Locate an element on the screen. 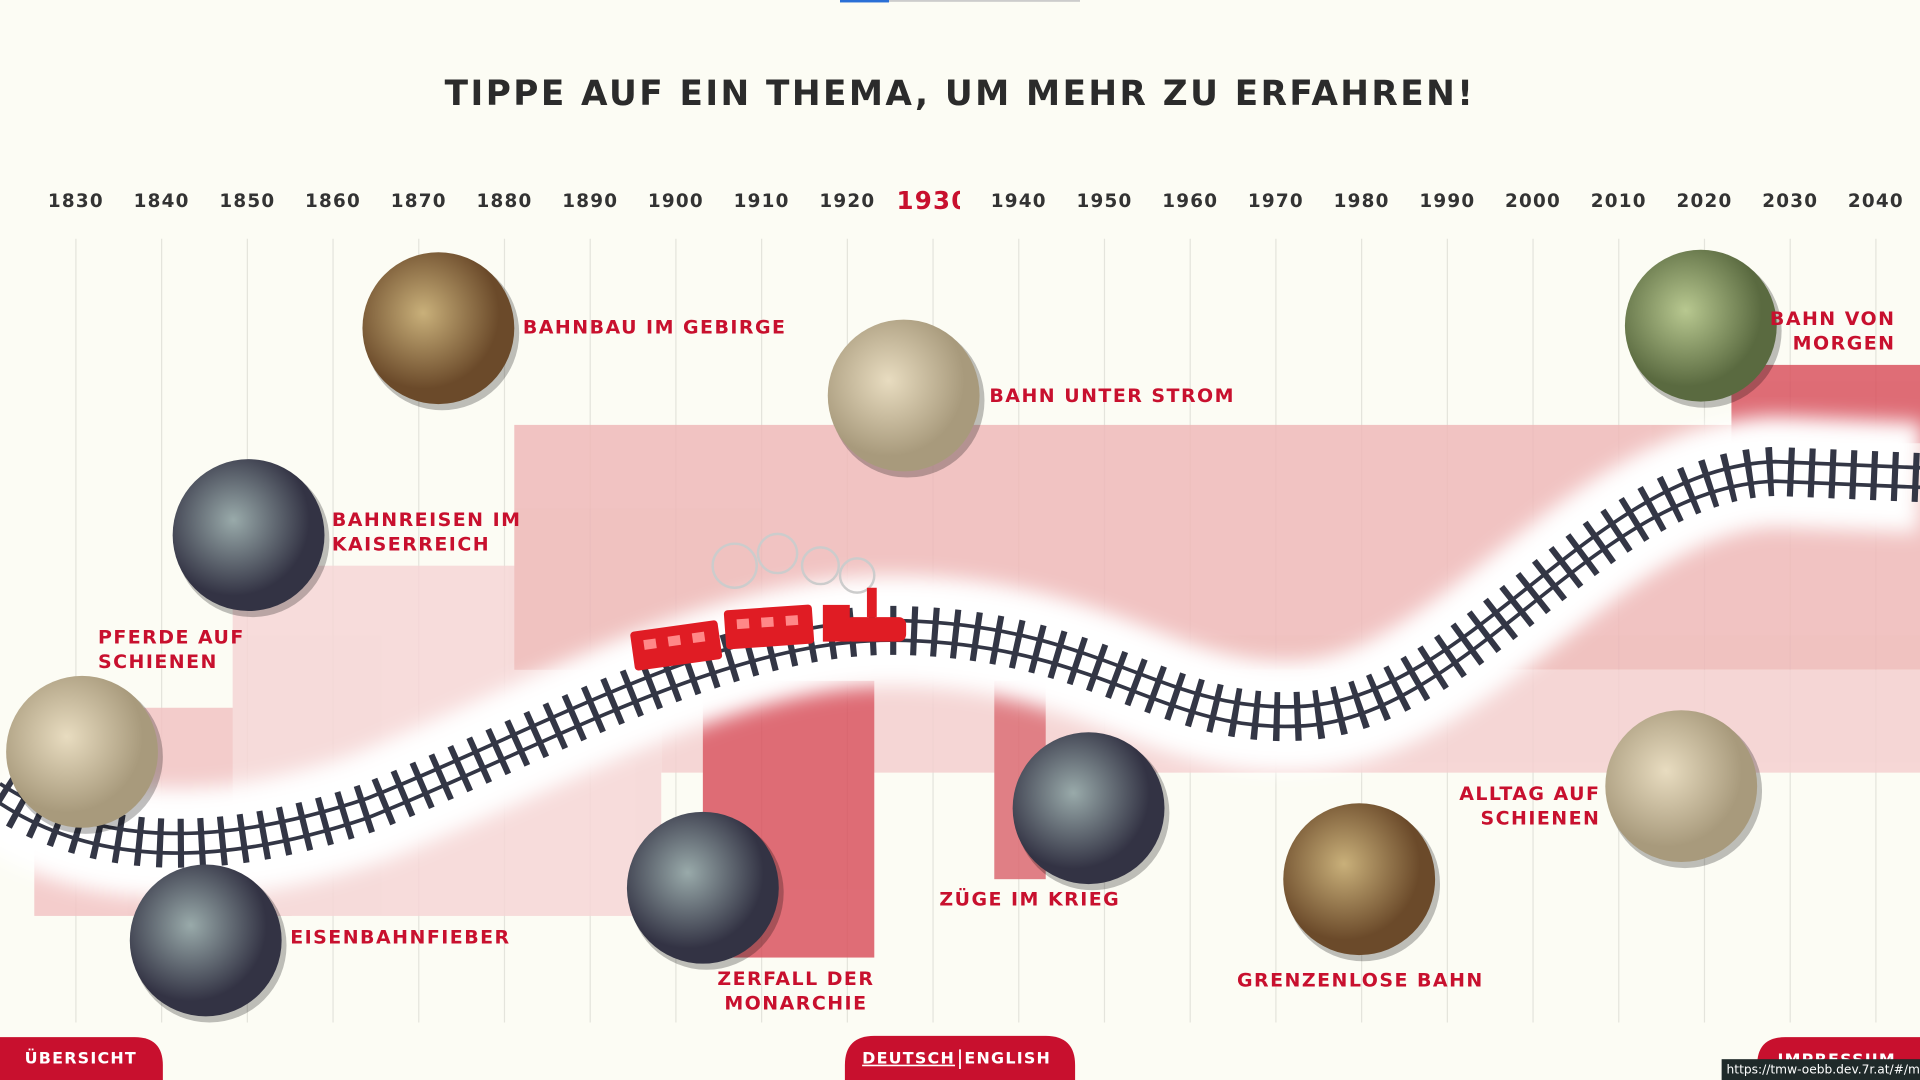 This screenshot has width=1920, height=1080. topic-label: BAHN VON is located at coordinates (1833, 319).